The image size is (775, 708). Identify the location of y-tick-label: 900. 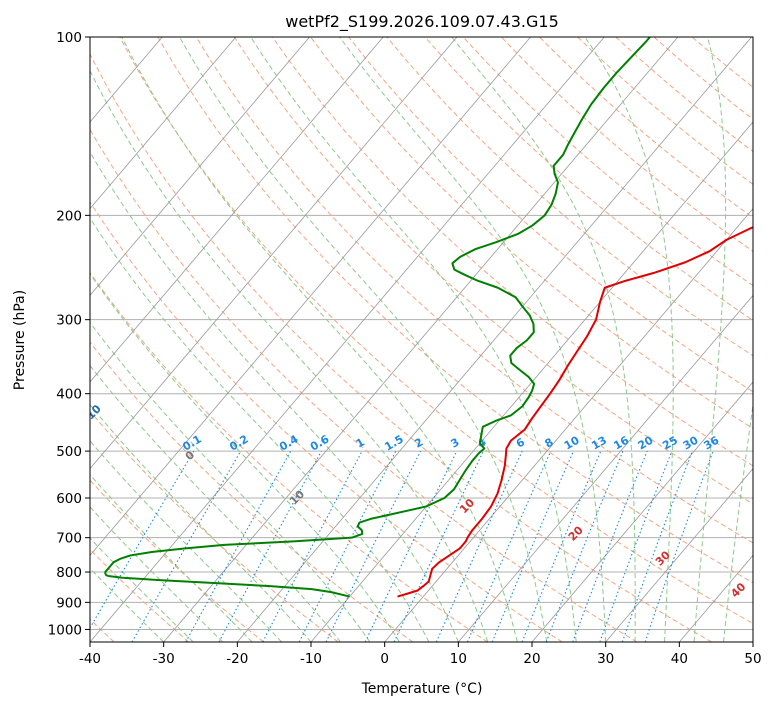
(69, 603).